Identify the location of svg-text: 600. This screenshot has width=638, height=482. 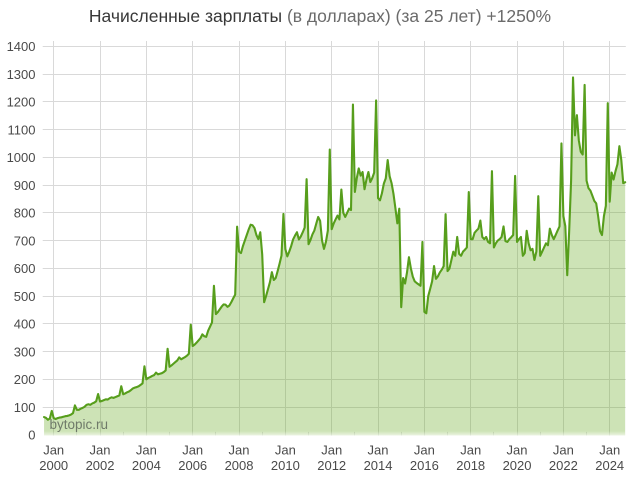
(25, 268).